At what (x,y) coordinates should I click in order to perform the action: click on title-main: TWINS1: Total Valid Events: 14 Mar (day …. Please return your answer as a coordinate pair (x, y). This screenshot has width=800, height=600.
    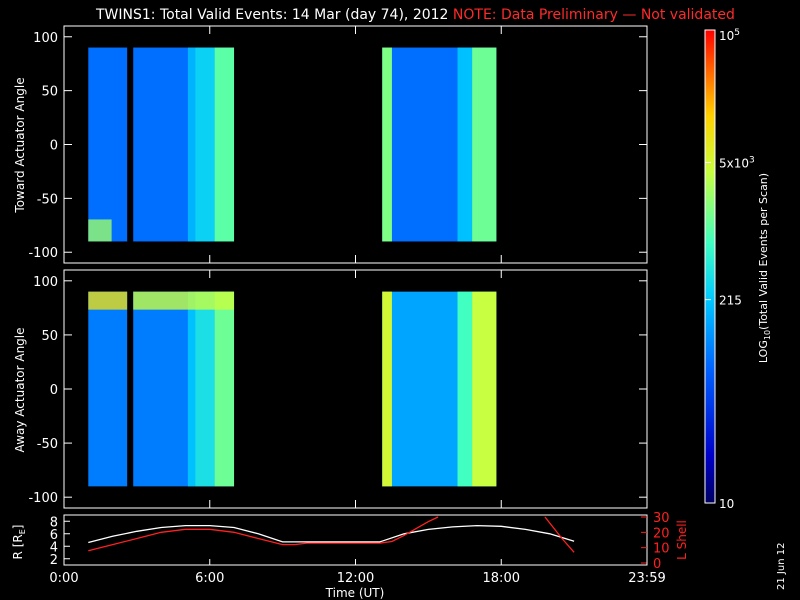
    Looking at the image, I should click on (272, 15).